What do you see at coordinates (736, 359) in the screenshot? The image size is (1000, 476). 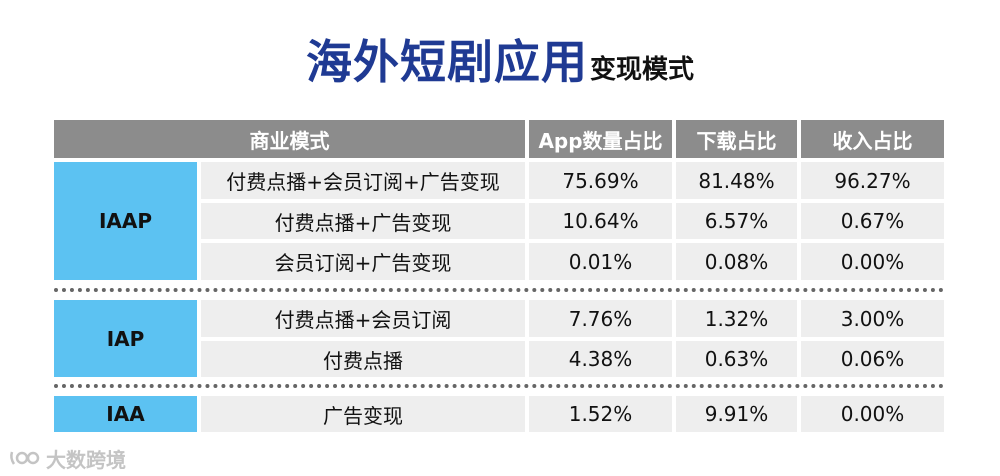 I see `download-share-value: 0.63%` at bounding box center [736, 359].